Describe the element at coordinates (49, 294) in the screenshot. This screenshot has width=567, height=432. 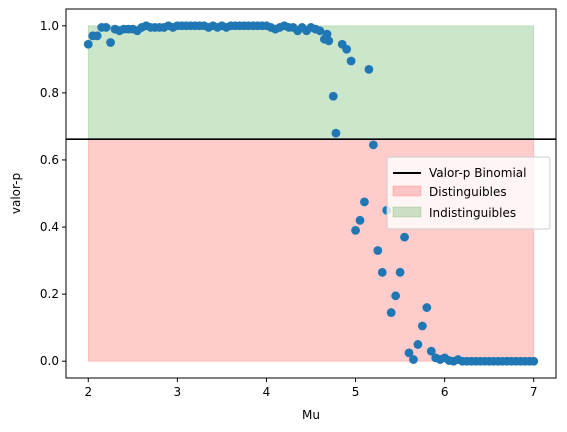
I see `y-tick-label: 0.2` at that location.